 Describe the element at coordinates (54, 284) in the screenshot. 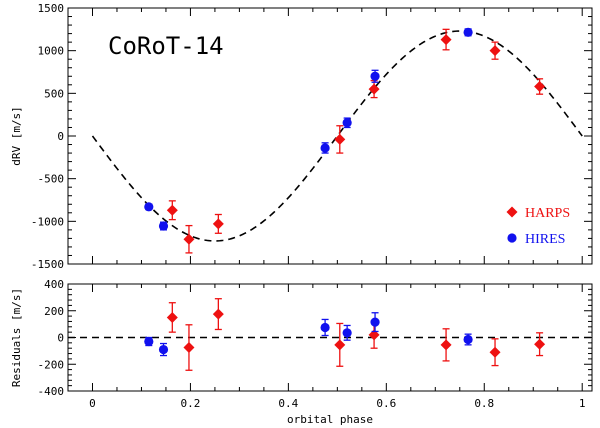

I see `residuals-y-tick-label: 400` at that location.